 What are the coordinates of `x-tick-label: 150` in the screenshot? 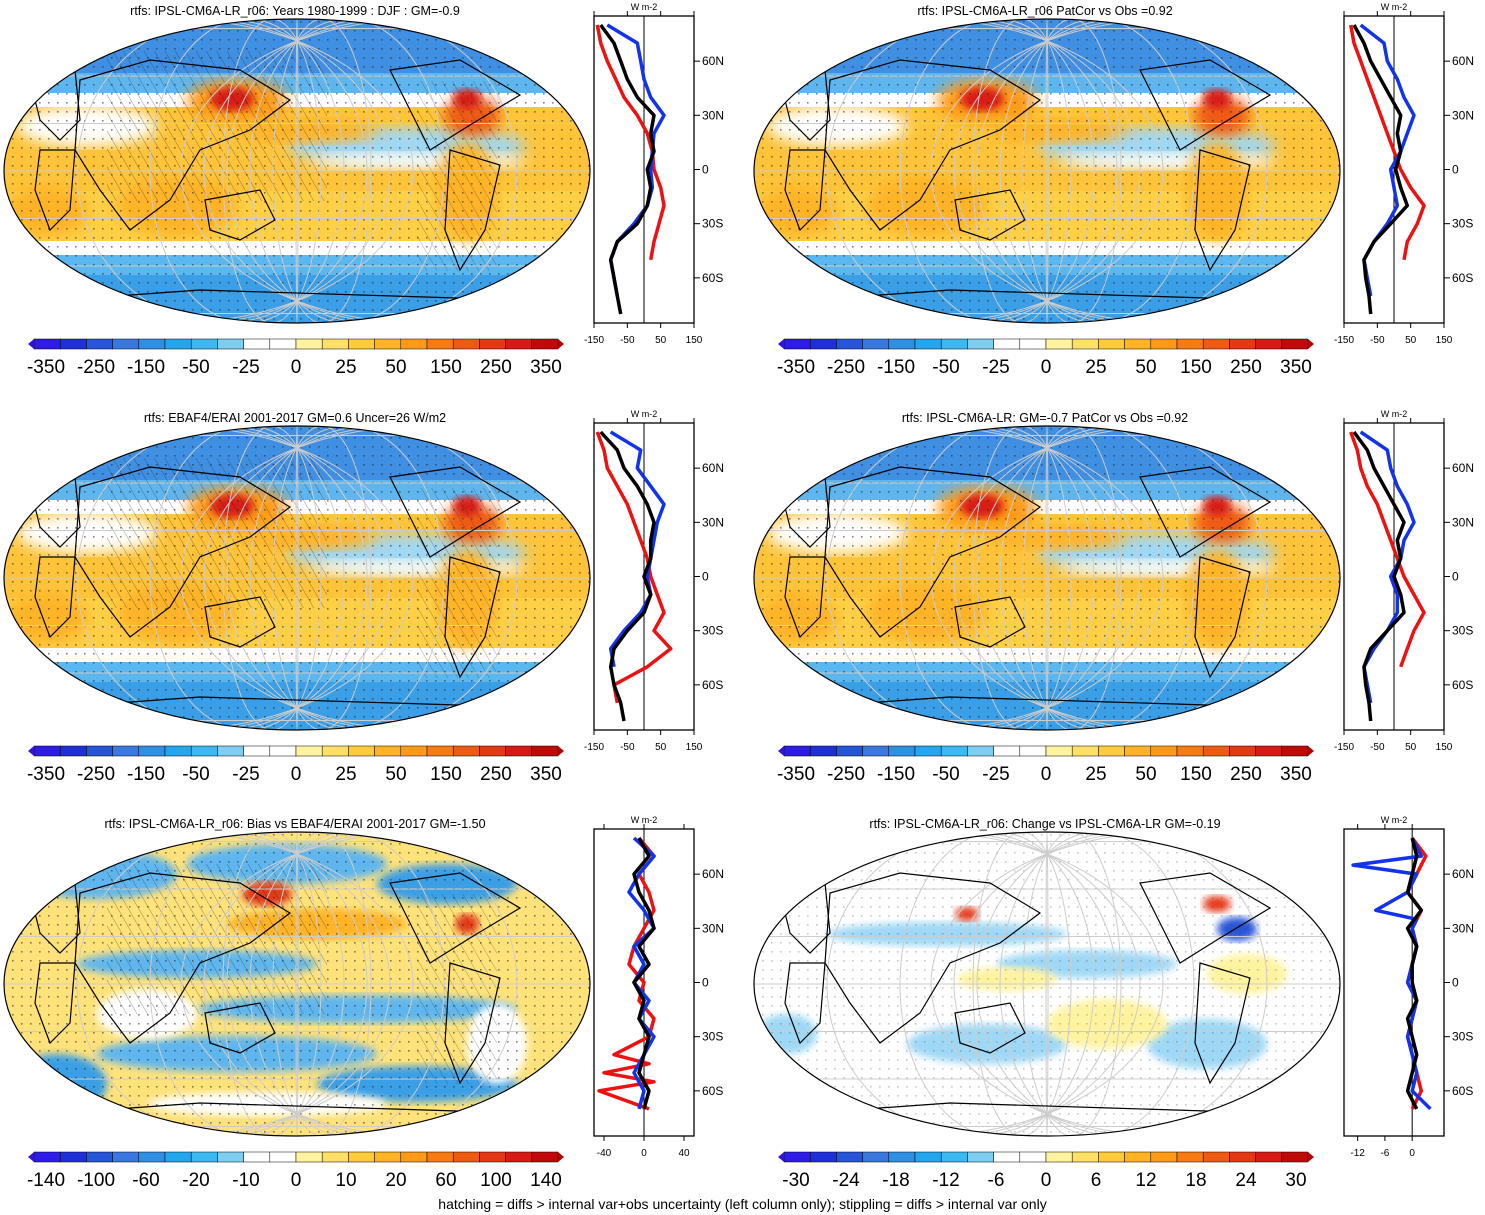 It's located at (1444, 340).